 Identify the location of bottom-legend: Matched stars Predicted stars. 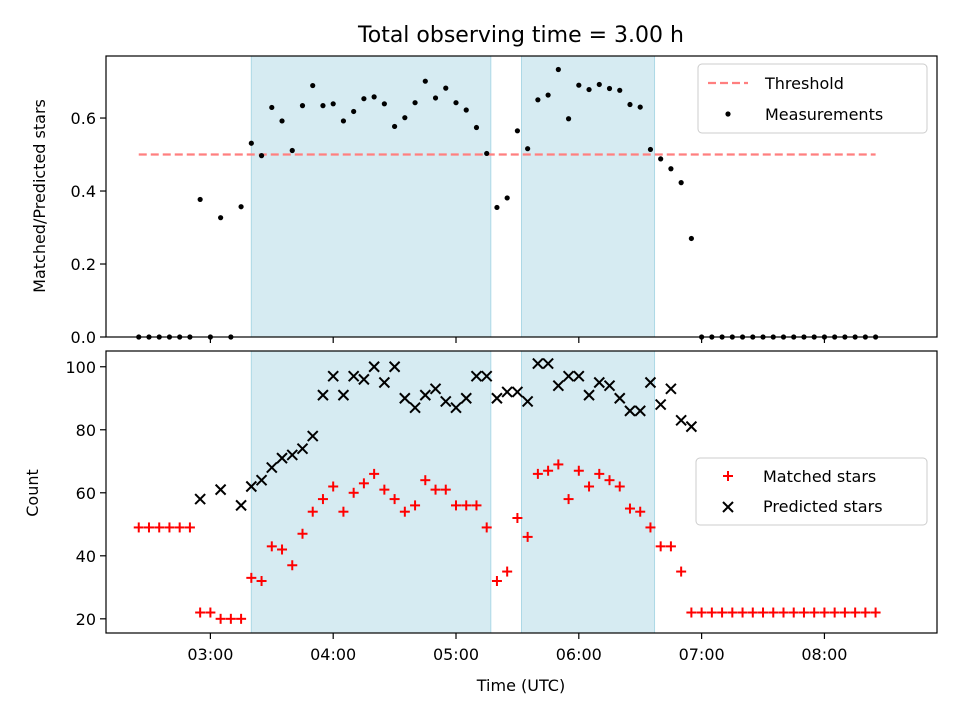
(811, 491).